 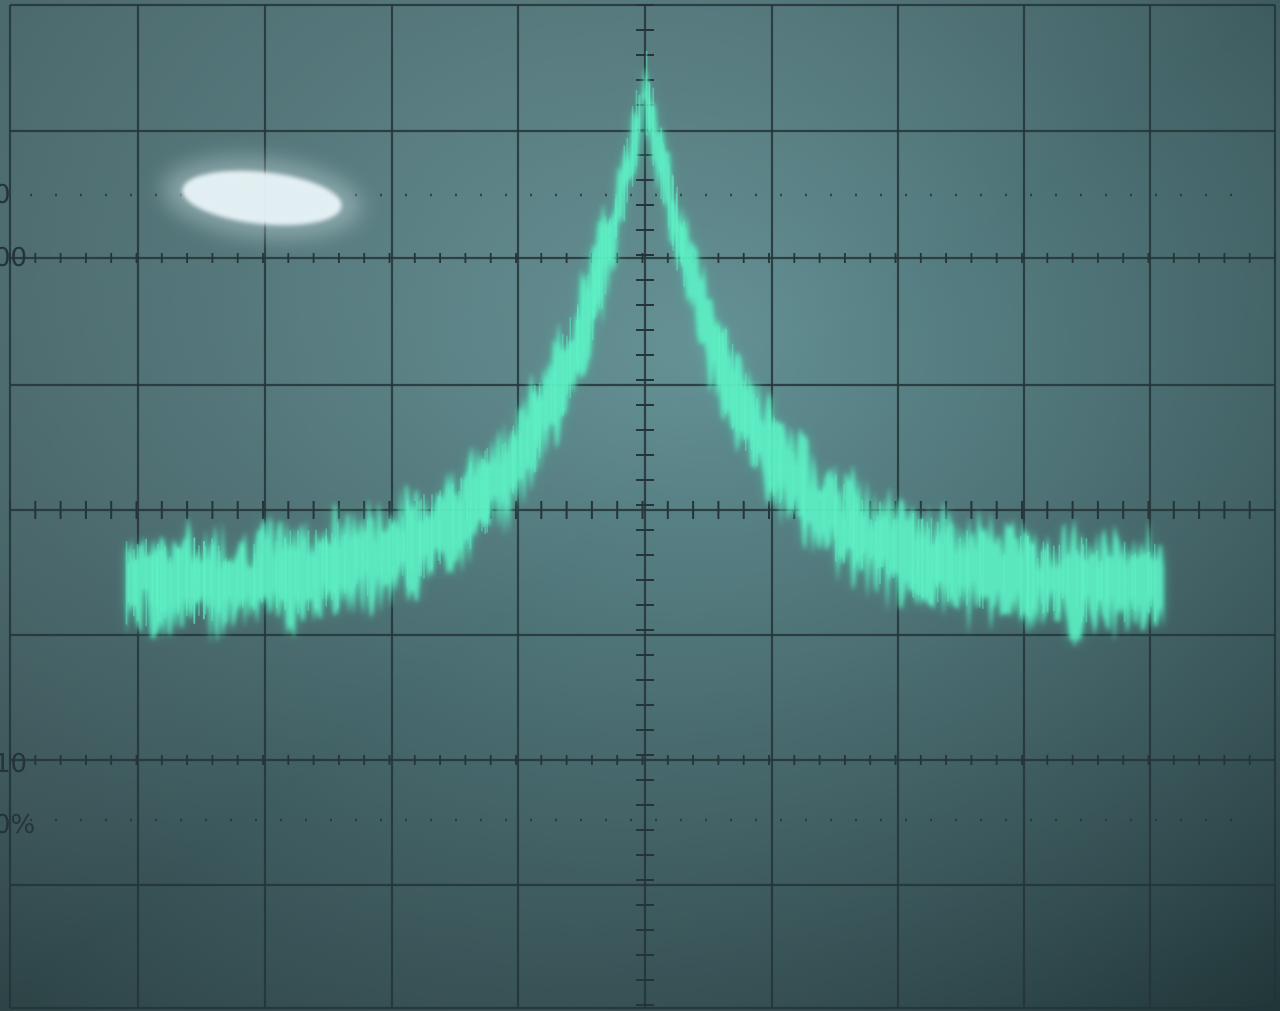 I want to click on graticule-percent-label: 10, so click(x=13, y=764).